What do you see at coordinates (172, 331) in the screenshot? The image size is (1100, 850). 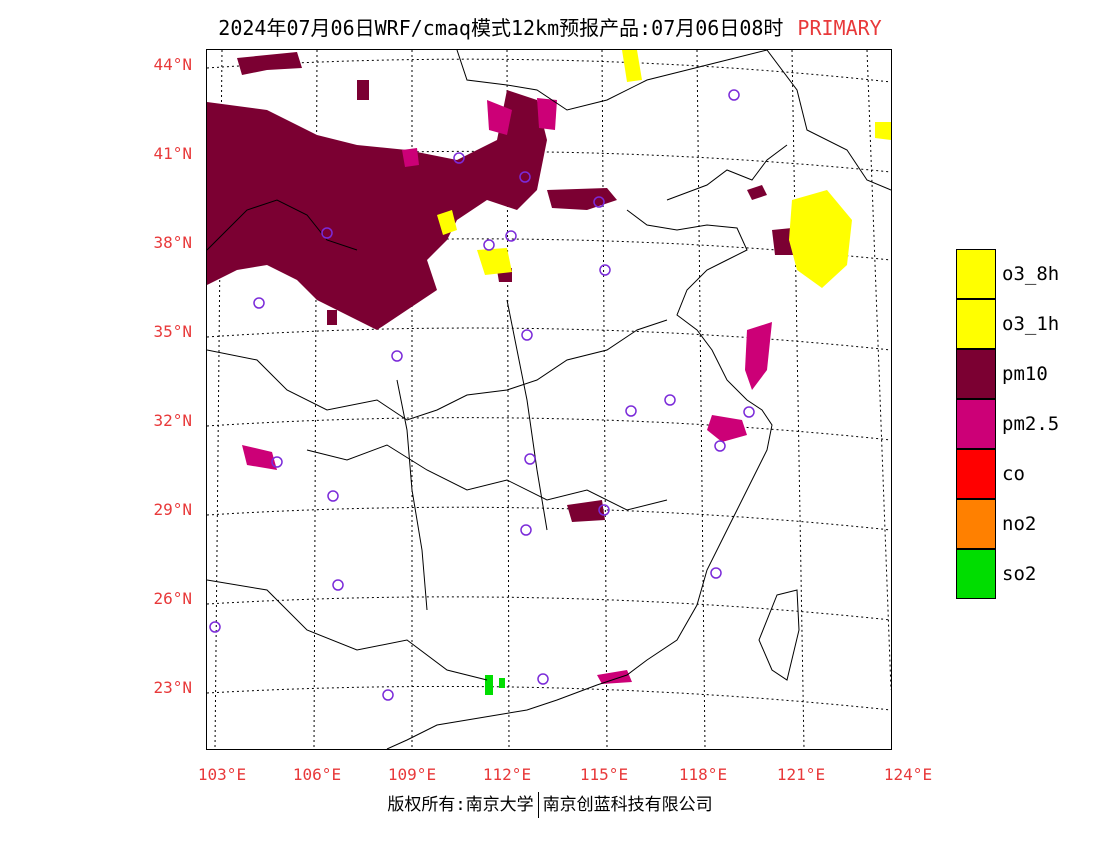 I see `lat-label-35: 35°N` at bounding box center [172, 331].